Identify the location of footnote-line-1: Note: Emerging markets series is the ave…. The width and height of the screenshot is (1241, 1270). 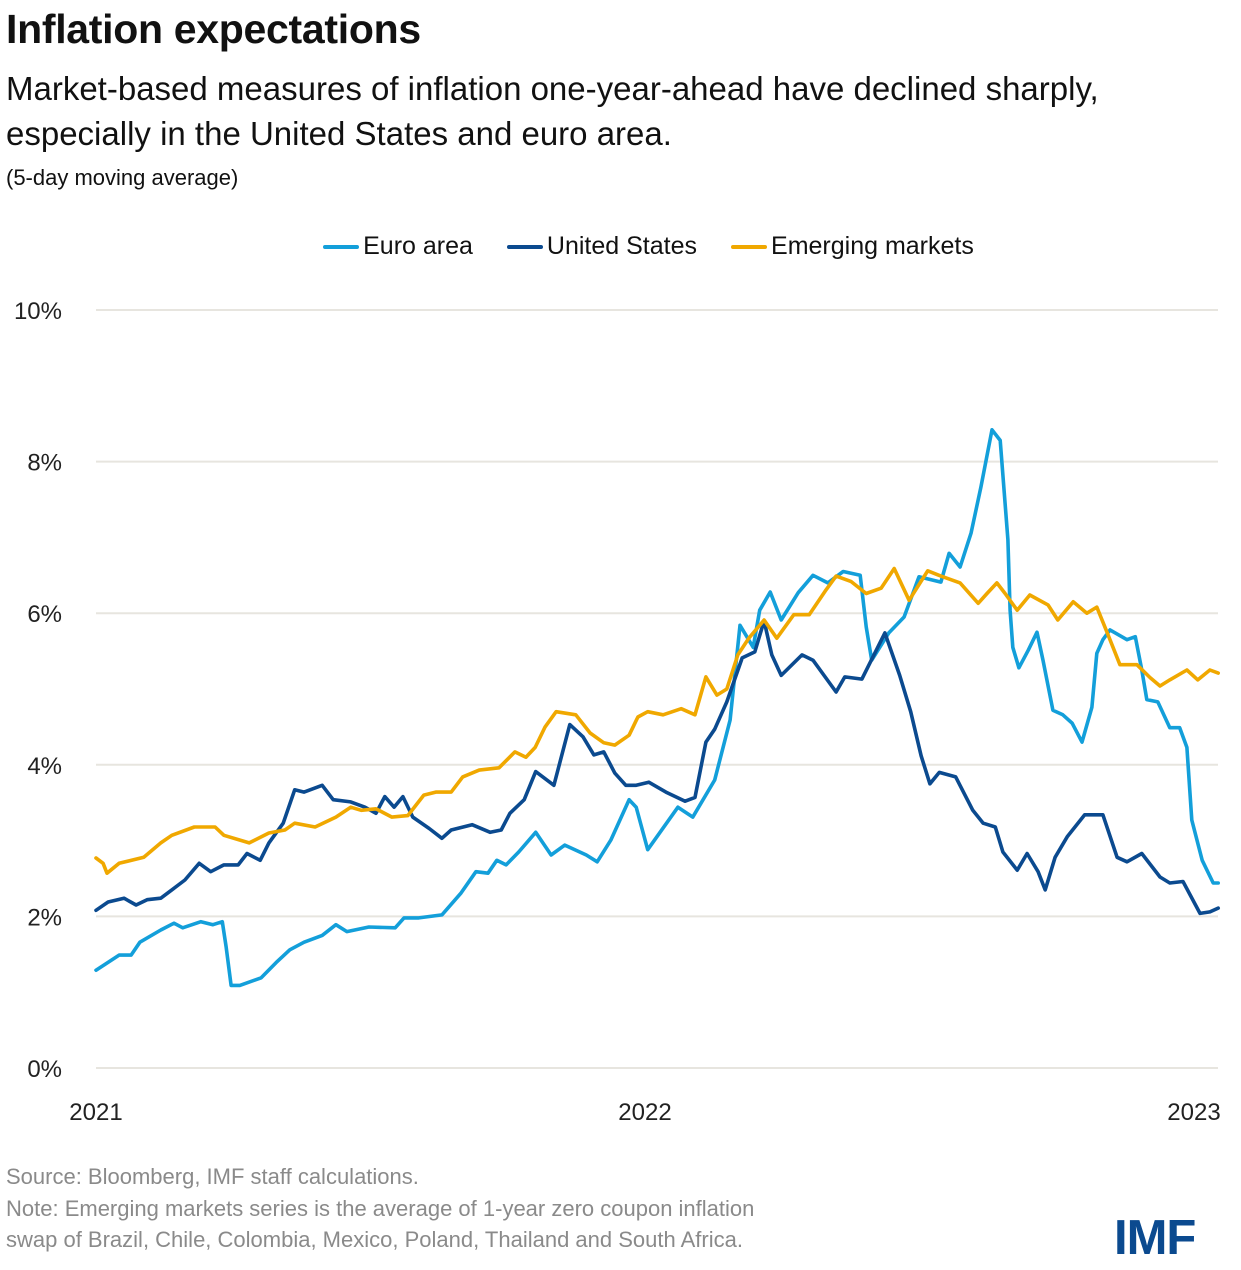
(380, 1208).